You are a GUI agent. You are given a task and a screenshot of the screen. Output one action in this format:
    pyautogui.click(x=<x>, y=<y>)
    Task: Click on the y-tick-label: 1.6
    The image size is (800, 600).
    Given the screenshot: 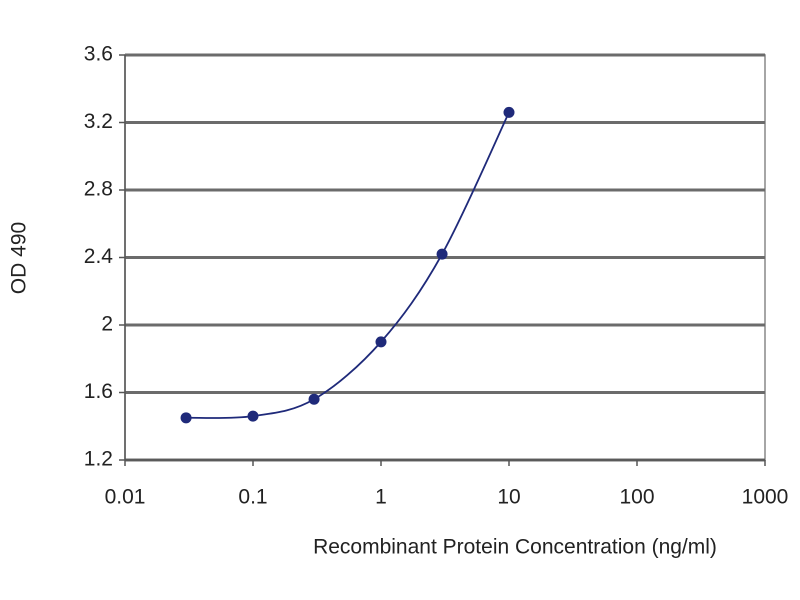 What is the action you would take?
    pyautogui.click(x=98, y=391)
    